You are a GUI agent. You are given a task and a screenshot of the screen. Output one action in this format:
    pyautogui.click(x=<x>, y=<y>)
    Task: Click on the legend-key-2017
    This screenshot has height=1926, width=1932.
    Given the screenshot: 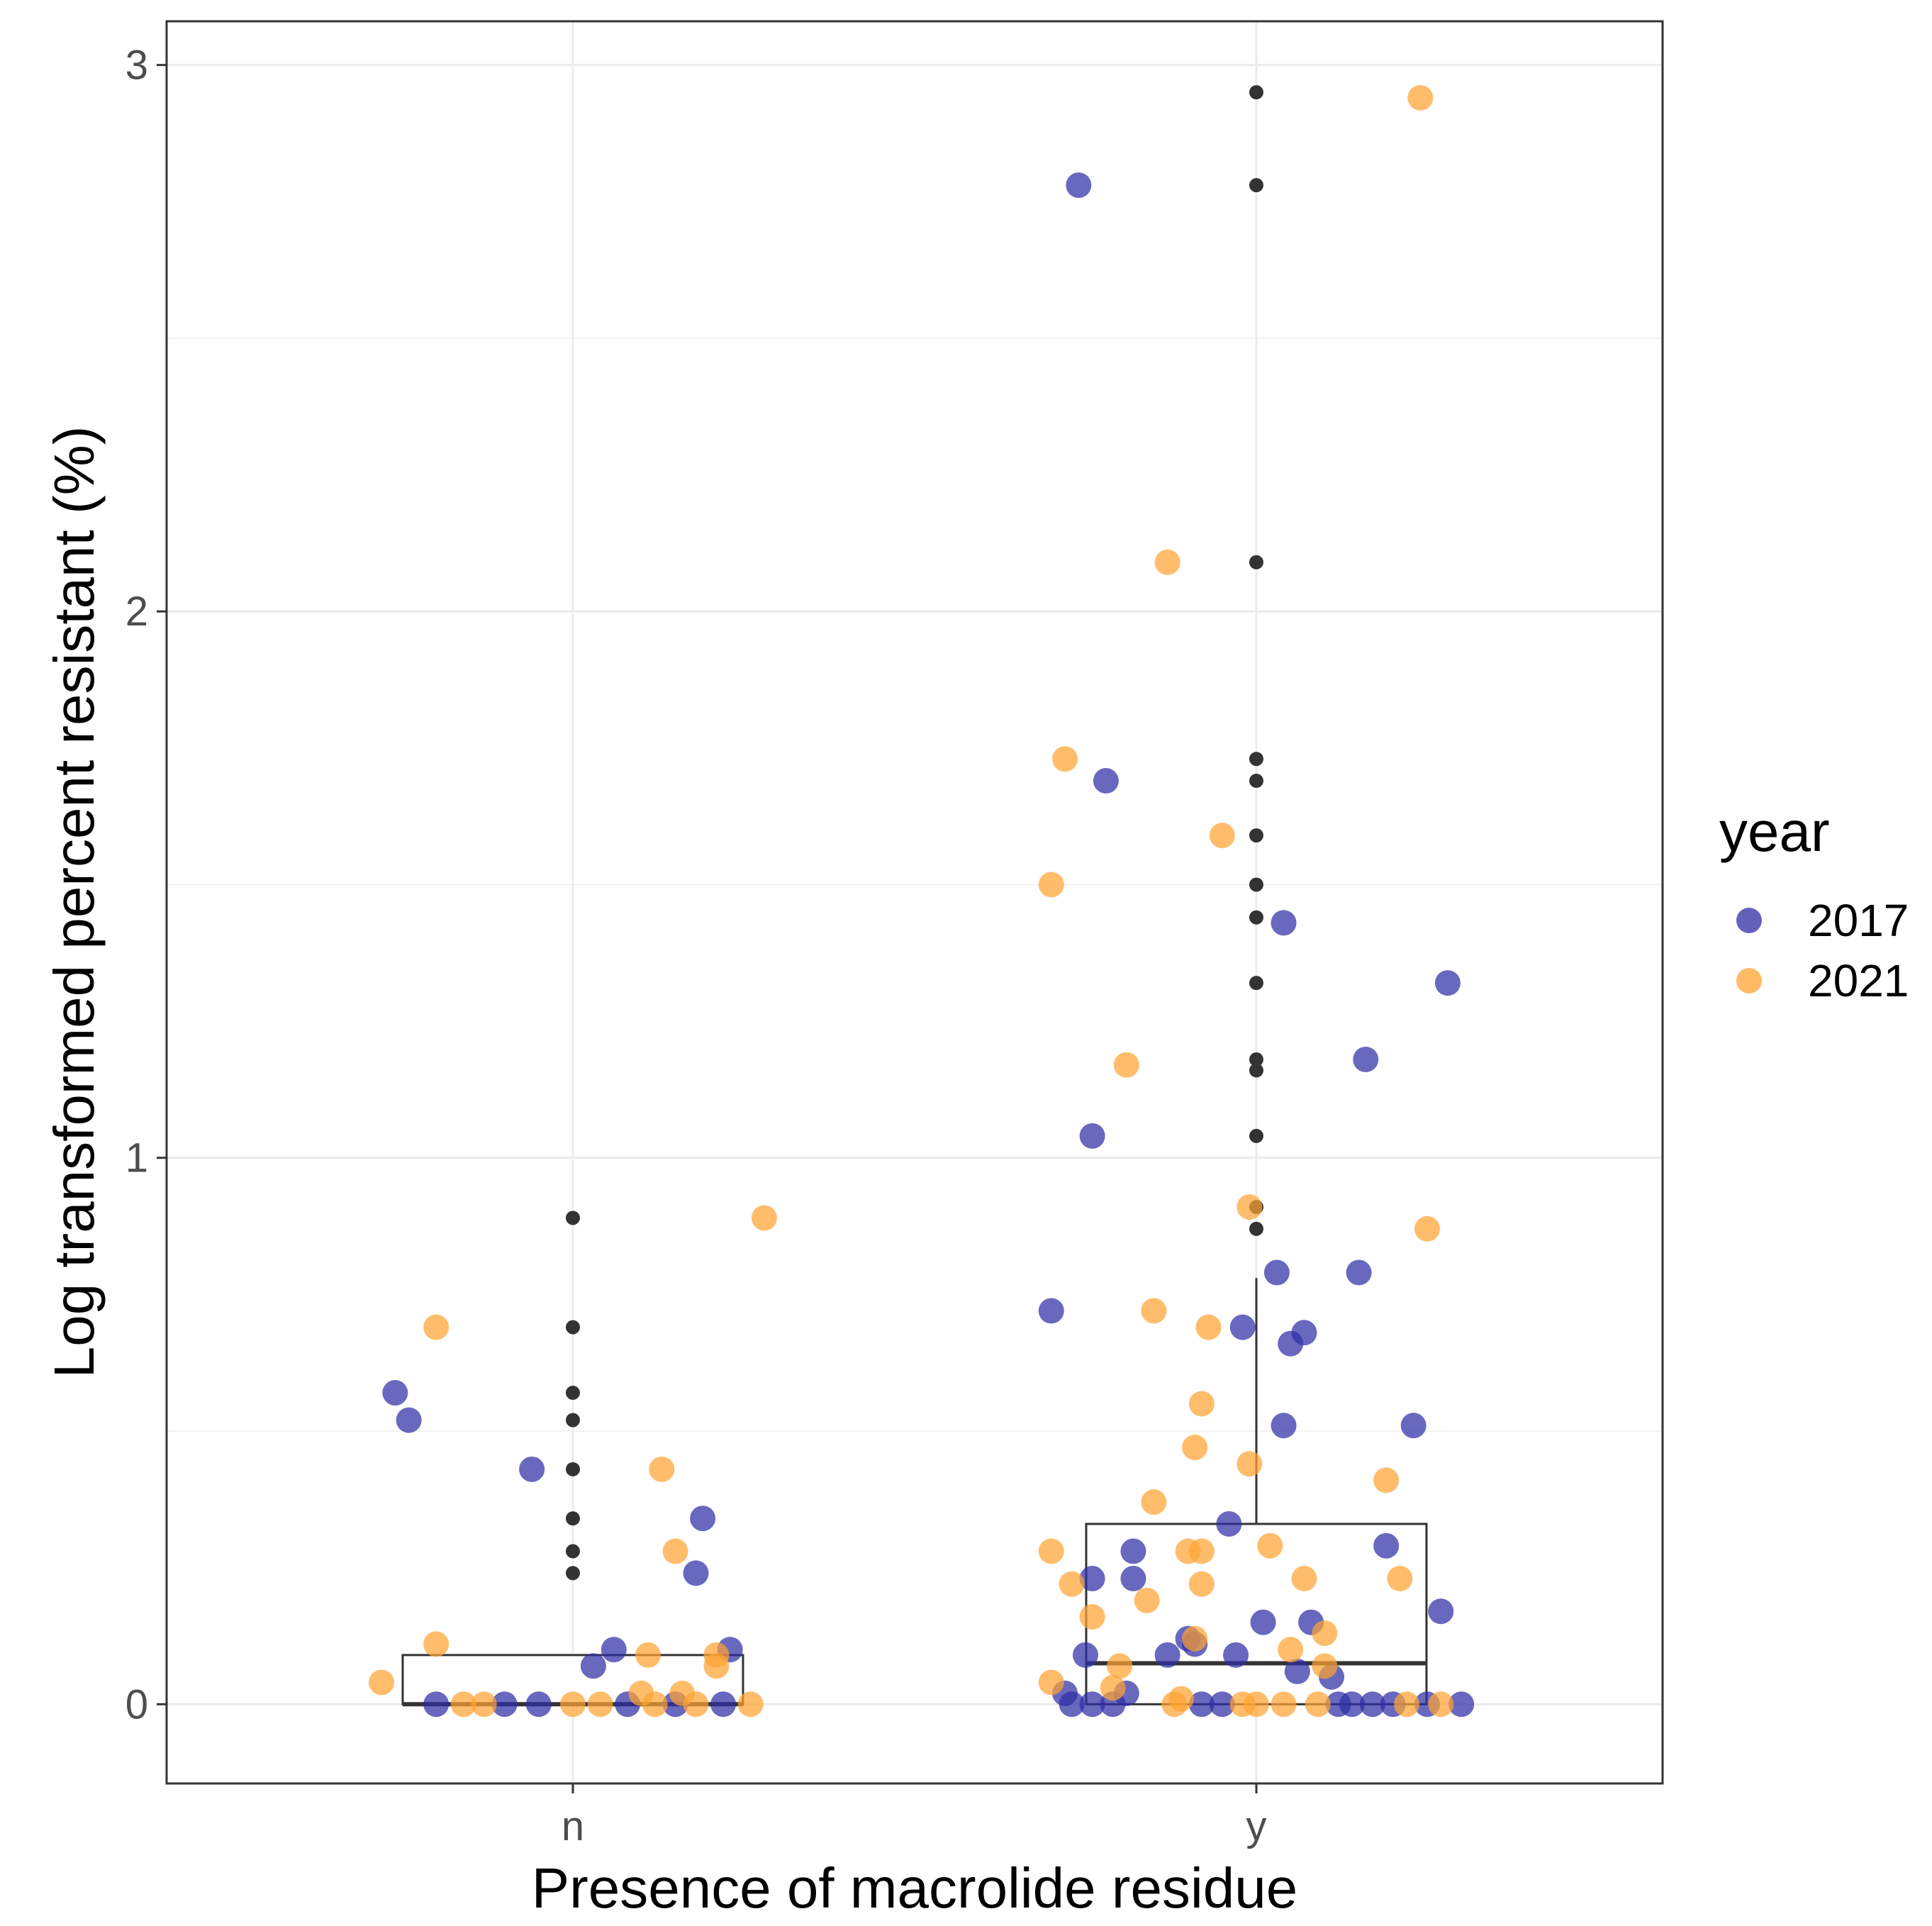 What is the action you would take?
    pyautogui.click(x=1749, y=921)
    